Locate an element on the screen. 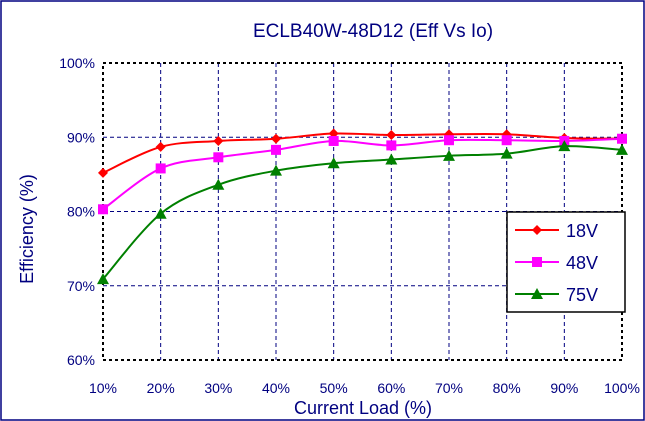 The image size is (645, 421). x-tick-labels: 10% 20% 30% 40% 50% 60% 70% 80% 90% 100% is located at coordinates (364, 388).